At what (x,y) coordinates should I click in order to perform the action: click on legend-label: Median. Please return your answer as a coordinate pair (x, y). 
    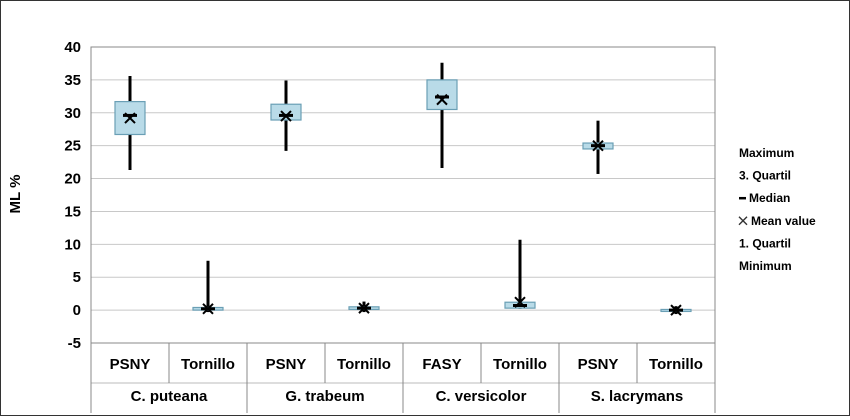
    Looking at the image, I should click on (769, 198).